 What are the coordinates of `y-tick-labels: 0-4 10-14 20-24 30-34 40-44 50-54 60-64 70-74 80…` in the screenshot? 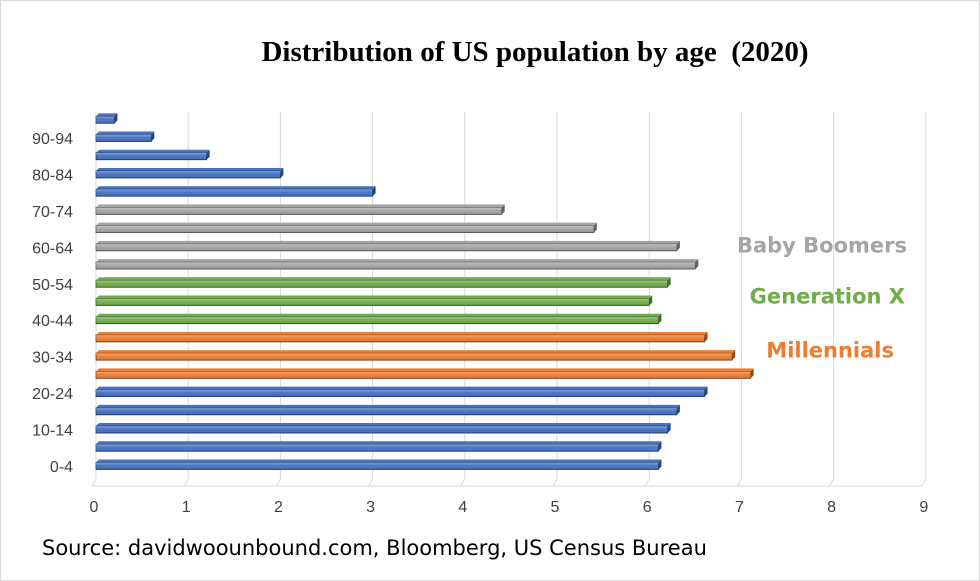 It's located at (52, 303).